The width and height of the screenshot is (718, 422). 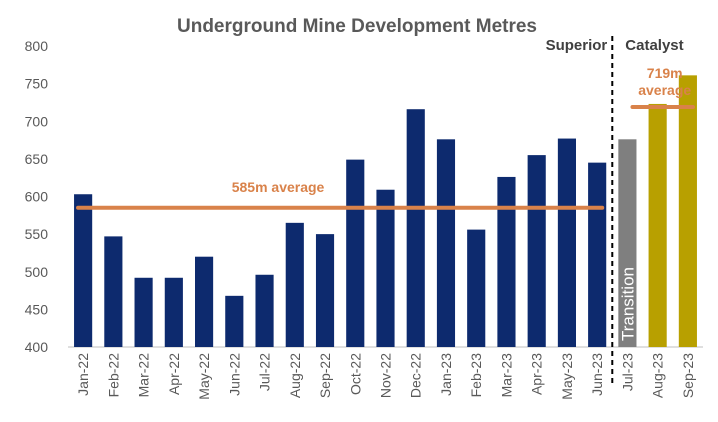 I want to click on section-label-superior: Superior, so click(x=577, y=45).